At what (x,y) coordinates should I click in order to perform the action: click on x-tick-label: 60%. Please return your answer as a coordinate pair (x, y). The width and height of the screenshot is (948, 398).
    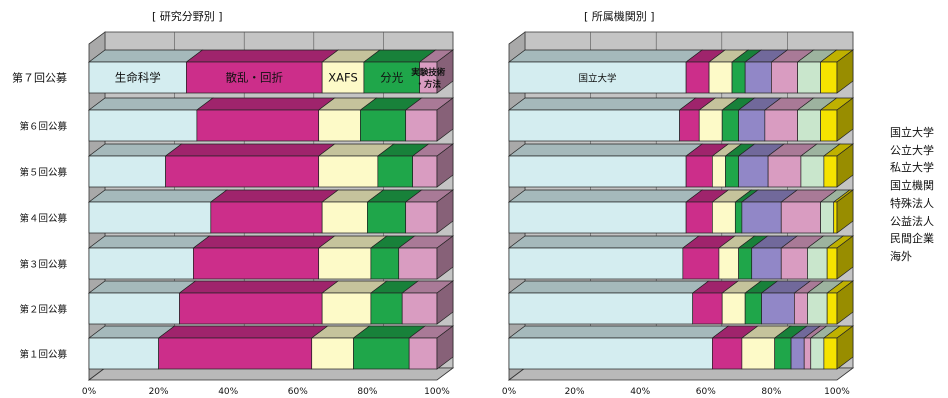
    Looking at the image, I should click on (298, 392).